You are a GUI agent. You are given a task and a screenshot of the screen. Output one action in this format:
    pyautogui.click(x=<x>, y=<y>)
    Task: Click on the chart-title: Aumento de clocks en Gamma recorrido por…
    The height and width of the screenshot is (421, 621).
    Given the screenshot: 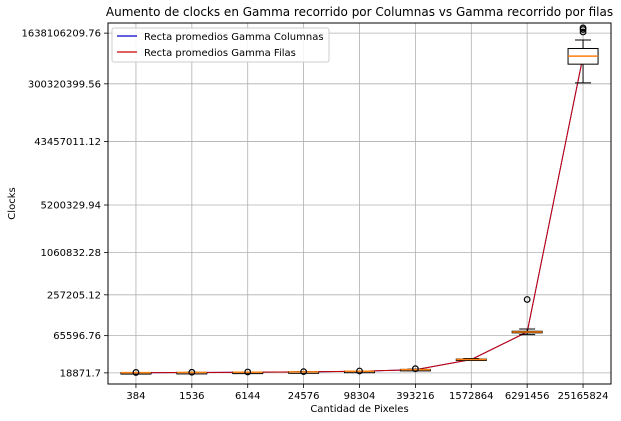 What is the action you would take?
    pyautogui.click(x=359, y=12)
    